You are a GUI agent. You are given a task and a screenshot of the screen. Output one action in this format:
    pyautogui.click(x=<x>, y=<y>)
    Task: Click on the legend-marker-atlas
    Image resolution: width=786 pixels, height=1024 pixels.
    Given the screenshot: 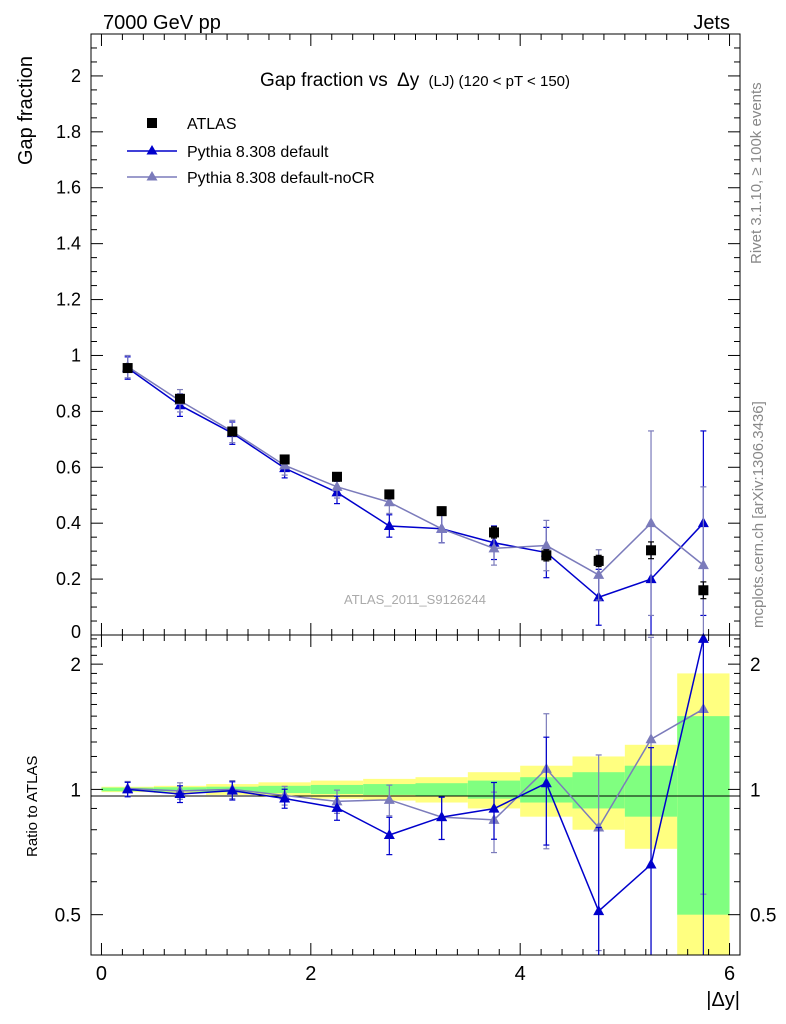 What is the action you would take?
    pyautogui.click(x=152, y=123)
    